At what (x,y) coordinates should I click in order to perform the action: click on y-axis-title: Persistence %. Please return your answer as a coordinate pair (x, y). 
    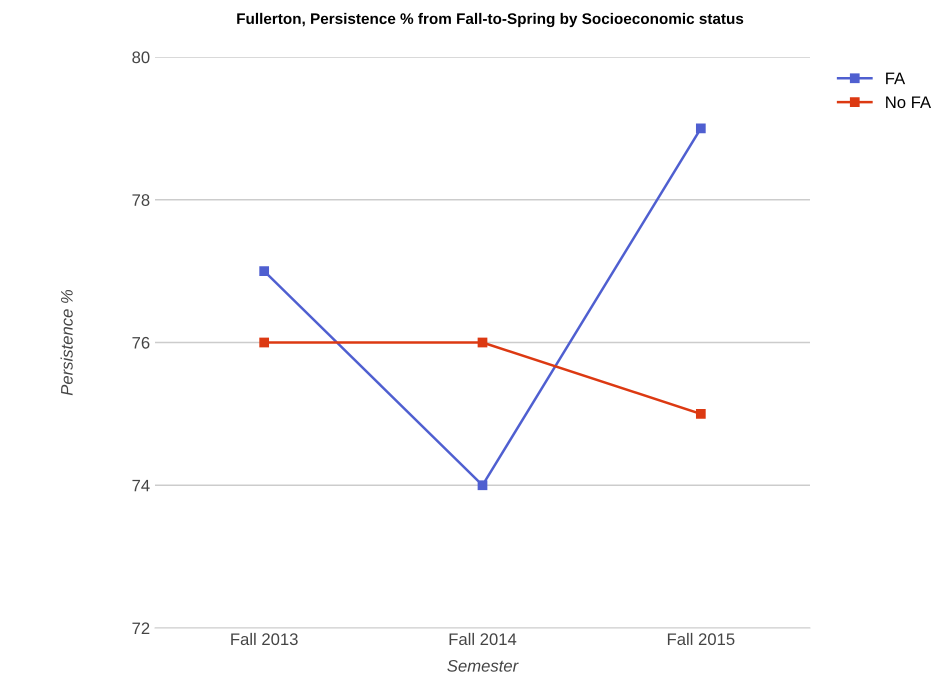
    Looking at the image, I should click on (66, 343).